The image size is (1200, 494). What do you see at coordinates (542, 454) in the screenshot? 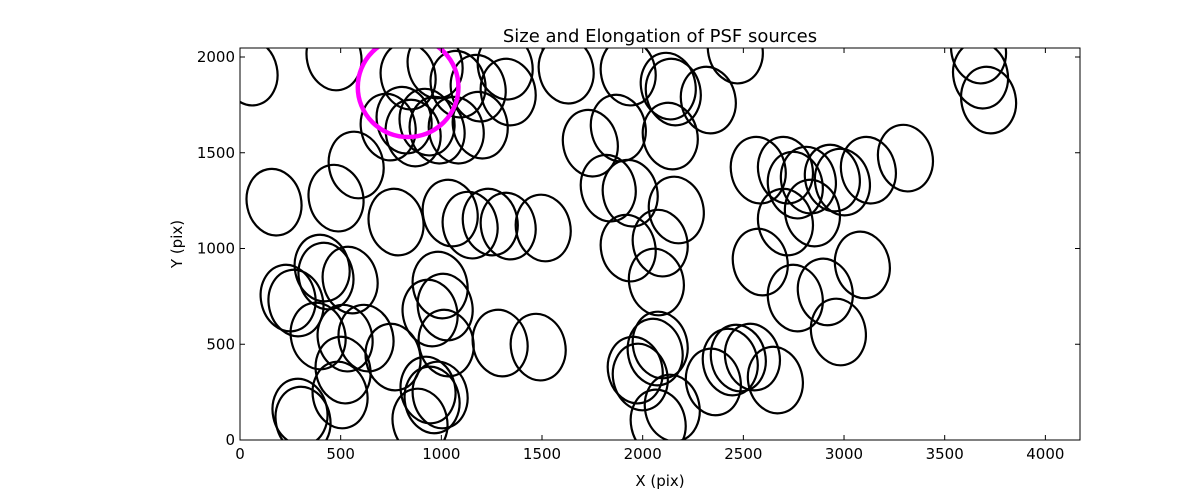
I see `x-tick-label: 1500` at bounding box center [542, 454].